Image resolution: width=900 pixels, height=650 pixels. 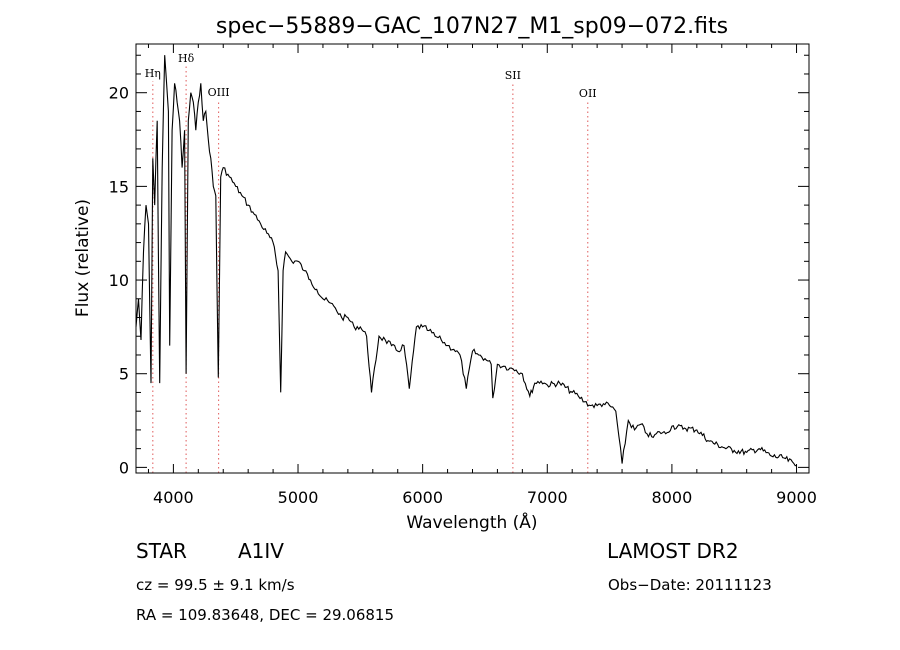 What do you see at coordinates (173, 497) in the screenshot?
I see `x-tick-label: 4000` at bounding box center [173, 497].